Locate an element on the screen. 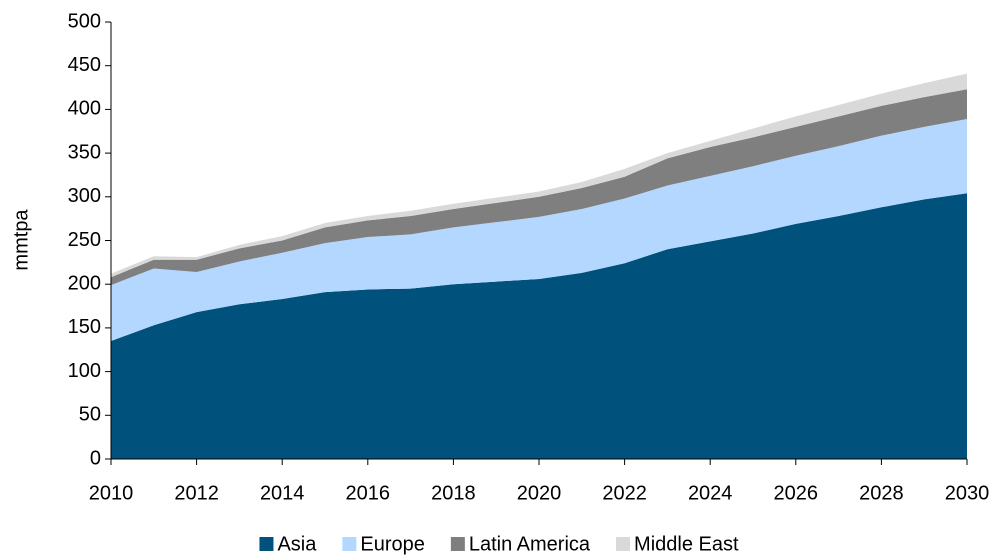 The width and height of the screenshot is (1001, 558). x-tick-label: 2010 is located at coordinates (111, 493).